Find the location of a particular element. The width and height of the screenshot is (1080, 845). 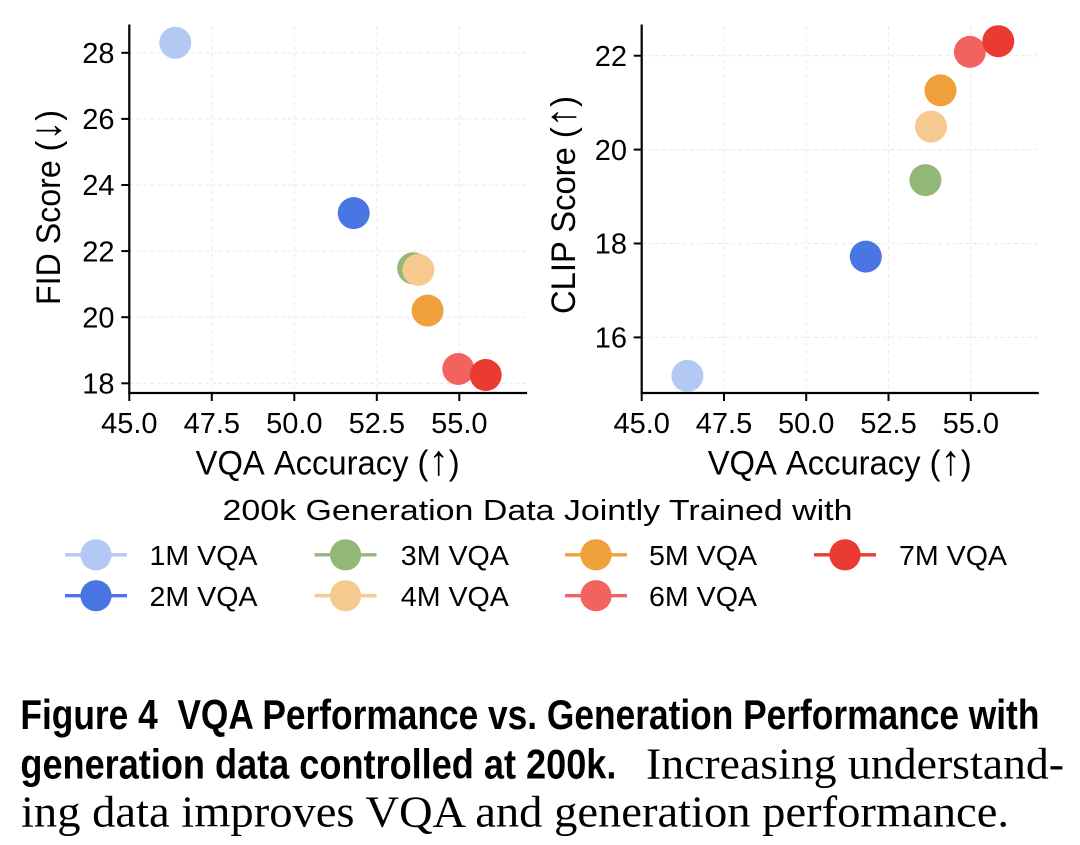

svg-text: 3M VQA is located at coordinates (455, 555).